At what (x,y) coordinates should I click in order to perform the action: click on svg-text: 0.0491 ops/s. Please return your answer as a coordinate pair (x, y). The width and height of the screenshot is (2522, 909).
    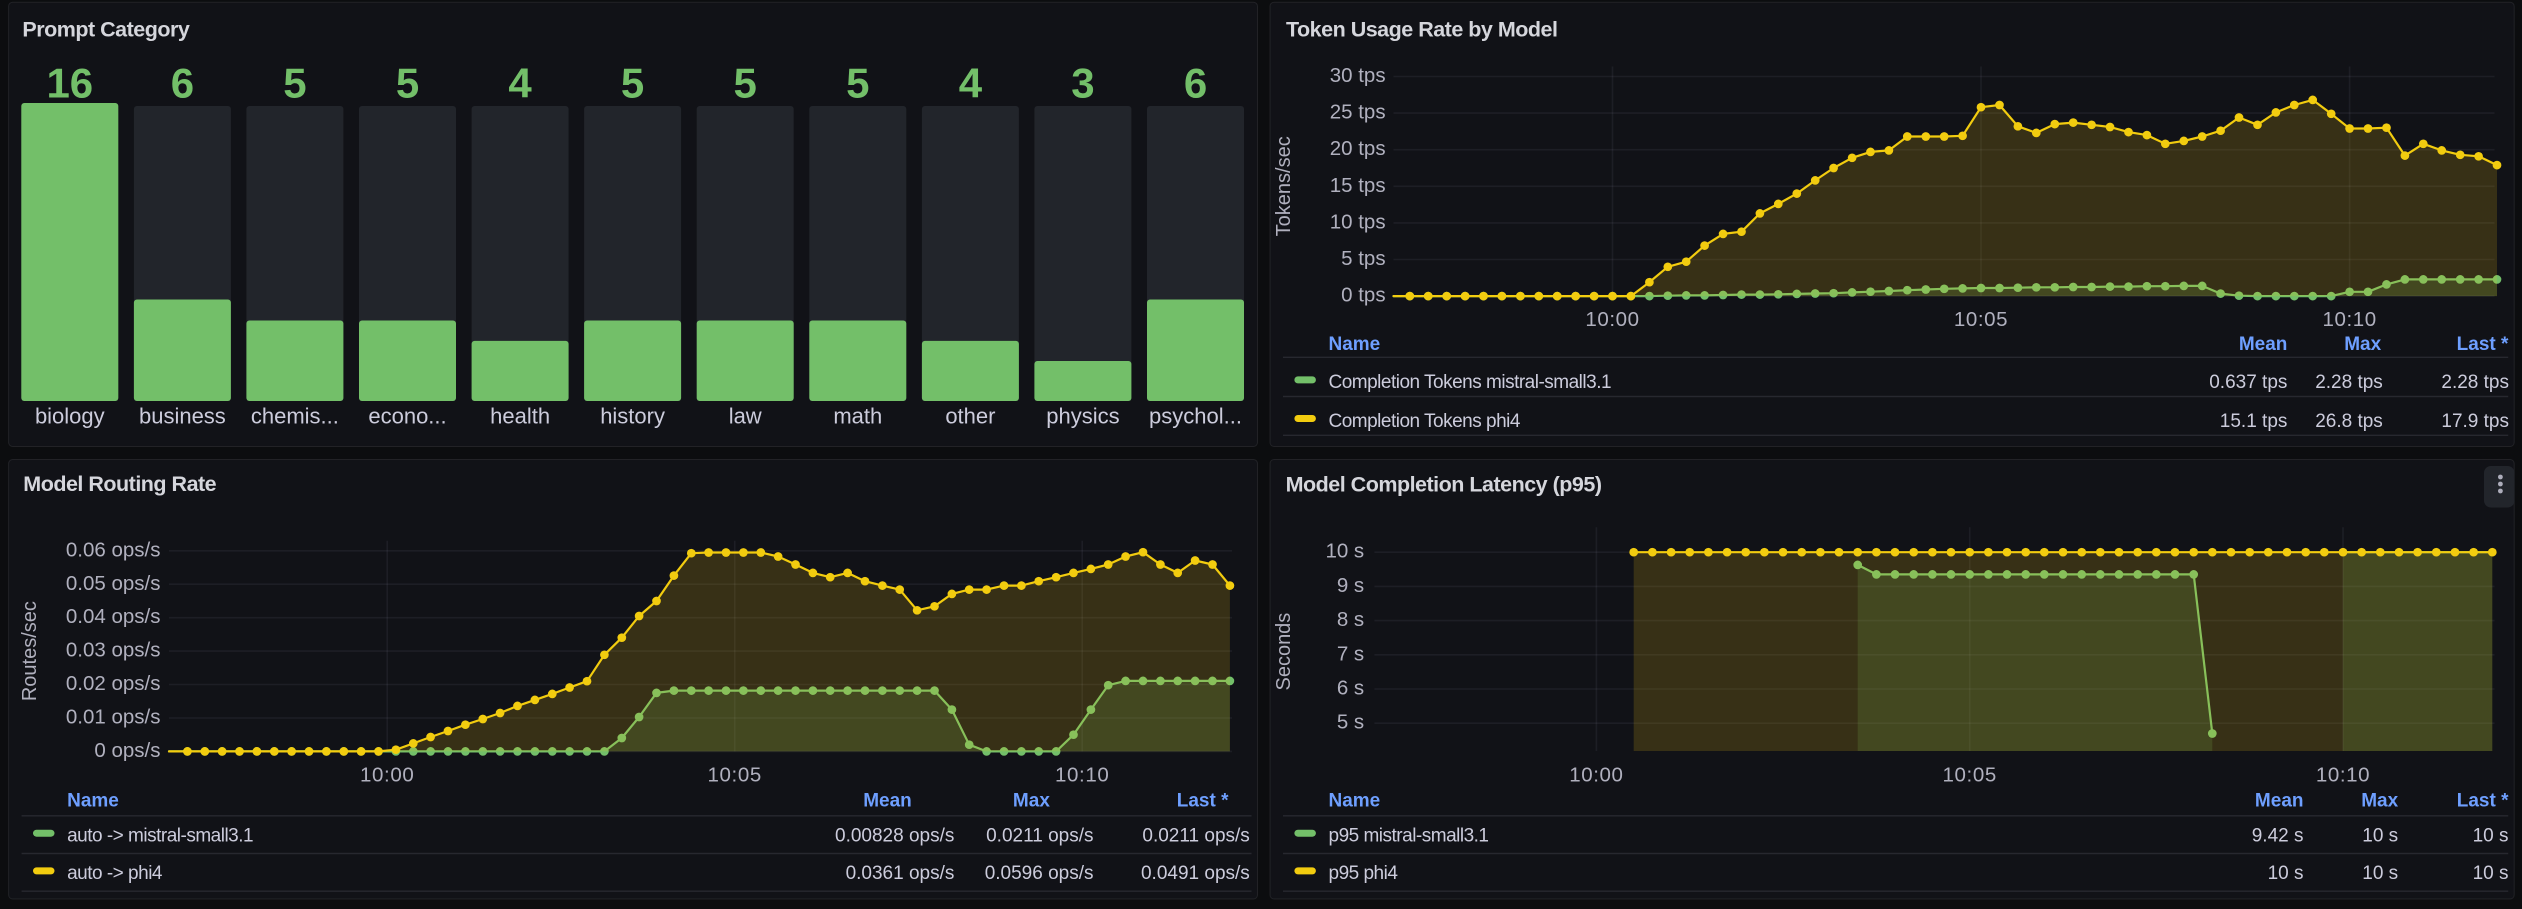
    Looking at the image, I should click on (1195, 873).